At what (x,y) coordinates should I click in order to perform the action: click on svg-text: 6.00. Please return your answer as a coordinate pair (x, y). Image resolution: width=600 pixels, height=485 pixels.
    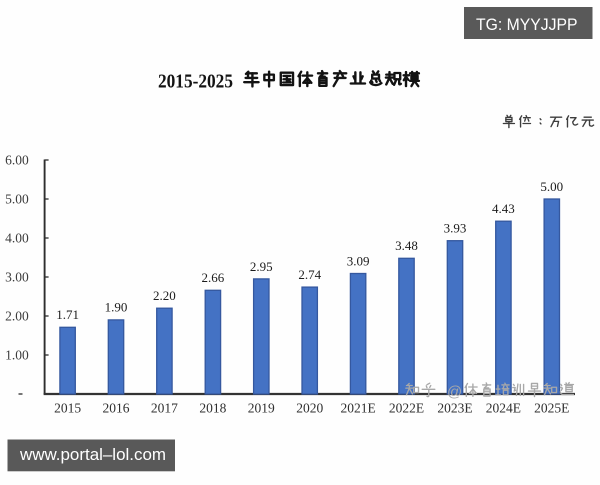
    Looking at the image, I should click on (17, 160).